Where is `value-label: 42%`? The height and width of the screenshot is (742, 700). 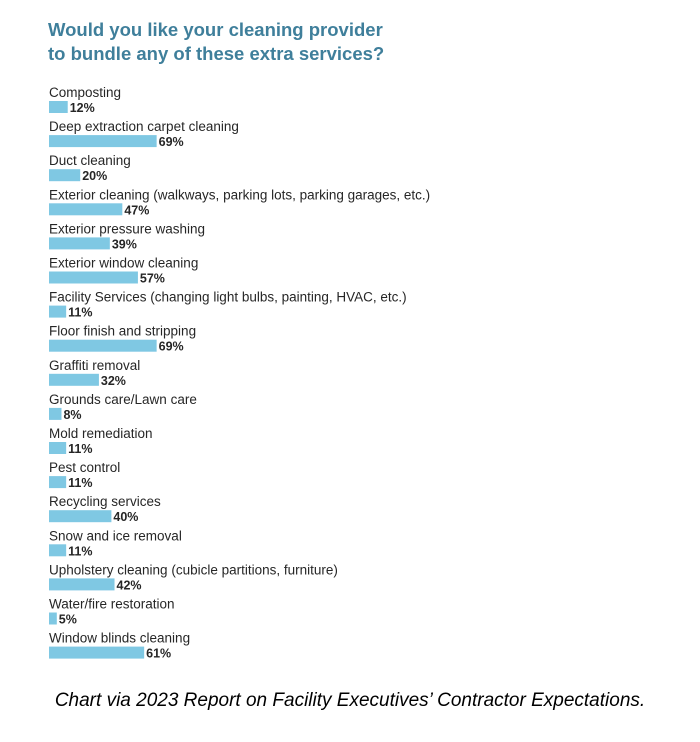 value-label: 42% is located at coordinates (129, 585).